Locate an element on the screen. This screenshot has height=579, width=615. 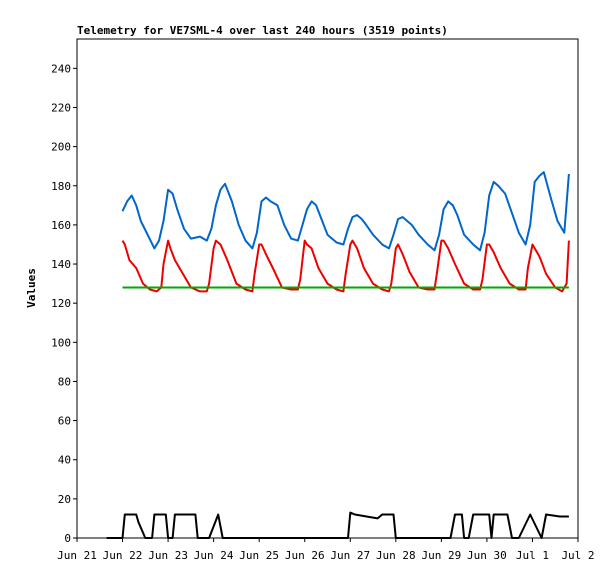
x-tick-label: Jul 1 is located at coordinates (532, 555).